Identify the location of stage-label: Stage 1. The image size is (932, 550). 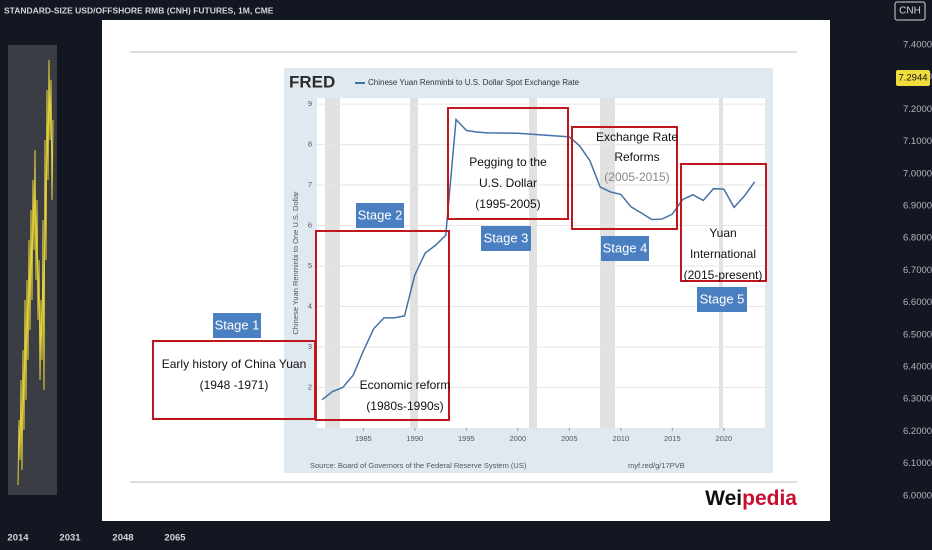
(237, 324).